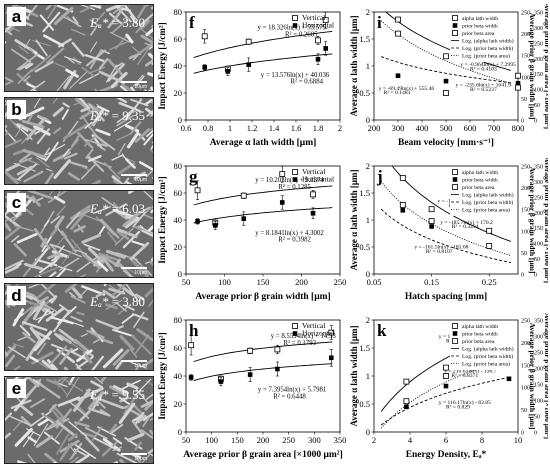 The width and height of the screenshot is (550, 471). What do you see at coordinates (289, 396) in the screenshot?
I see `fit-equation: R² = 0.6448` at bounding box center [289, 396].